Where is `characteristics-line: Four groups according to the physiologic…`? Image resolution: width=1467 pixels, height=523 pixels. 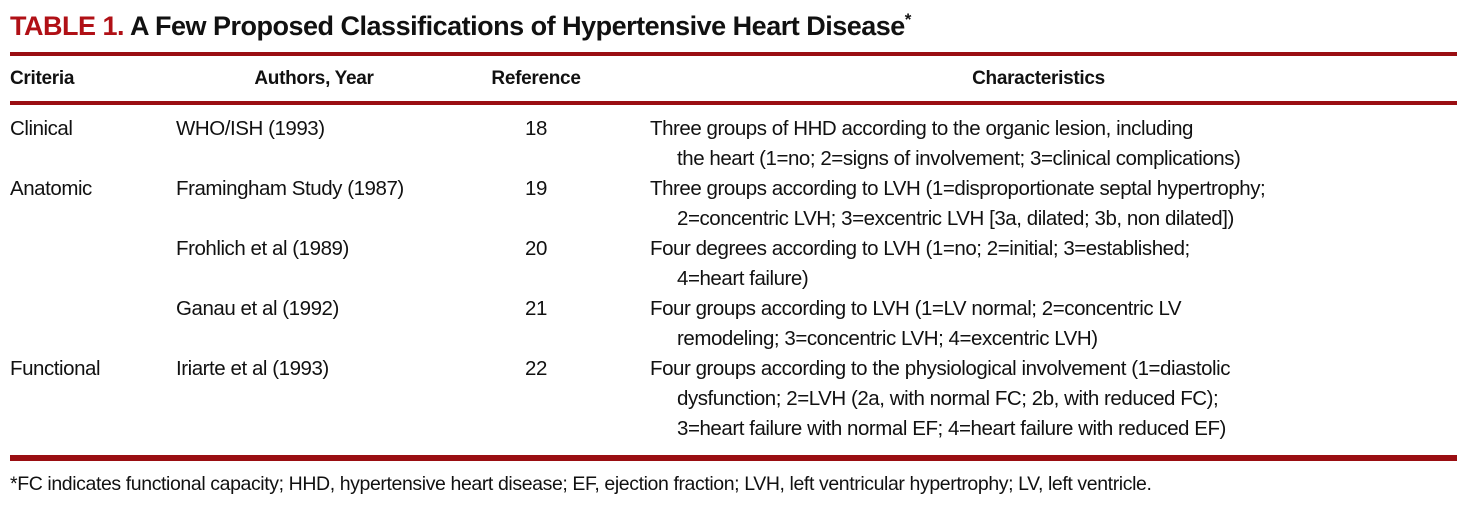
characteristics-line: Four groups according to the physiologic… is located at coordinates (940, 368).